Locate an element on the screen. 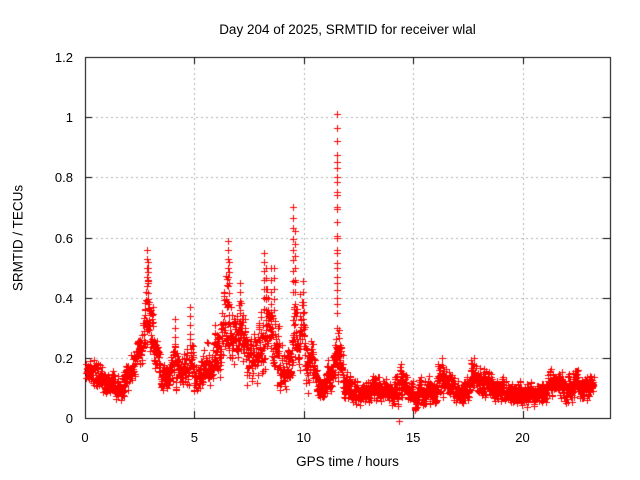 Image resolution: width=640 pixels, height=480 pixels. y-axis-label: SRMTID / TECUs is located at coordinates (18, 238).